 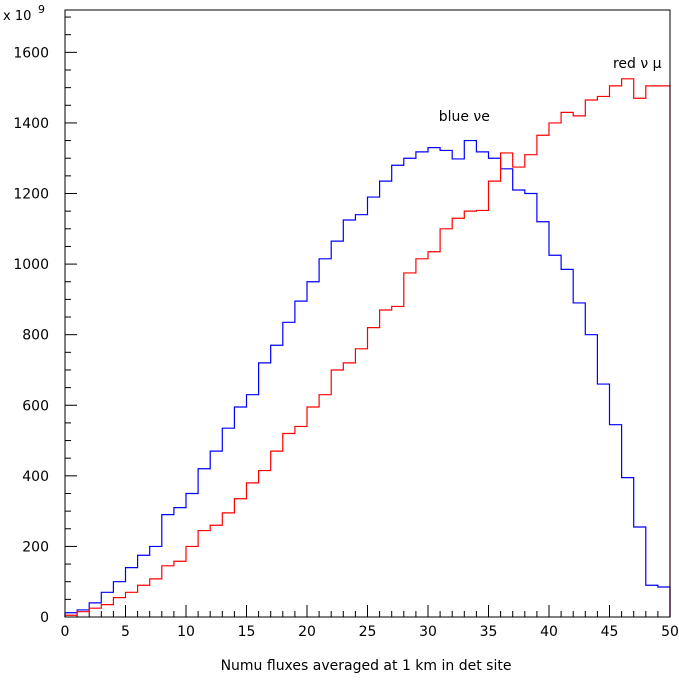 I want to click on y-tick-label: 1000, so click(x=31, y=265).